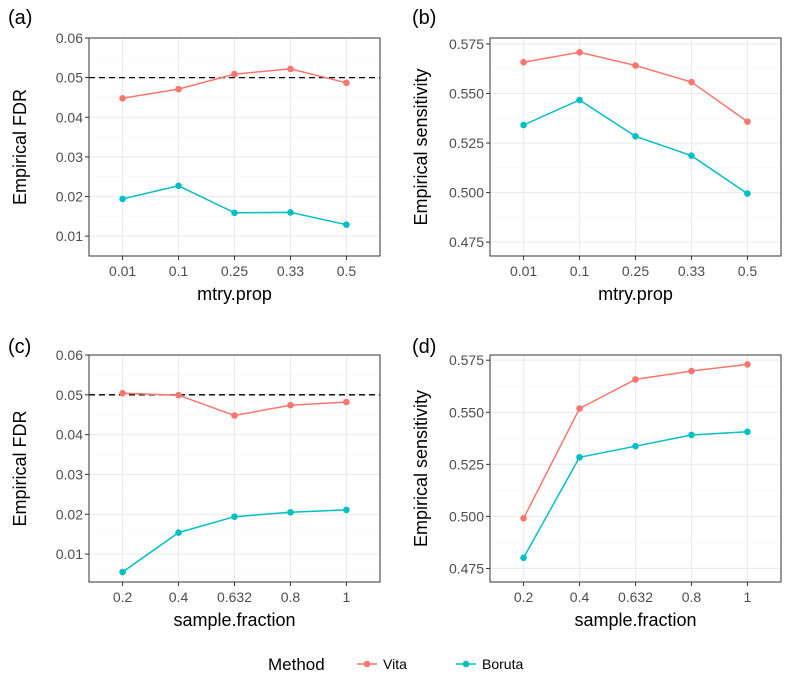  I want to click on panel-tag: (b), so click(424, 18).